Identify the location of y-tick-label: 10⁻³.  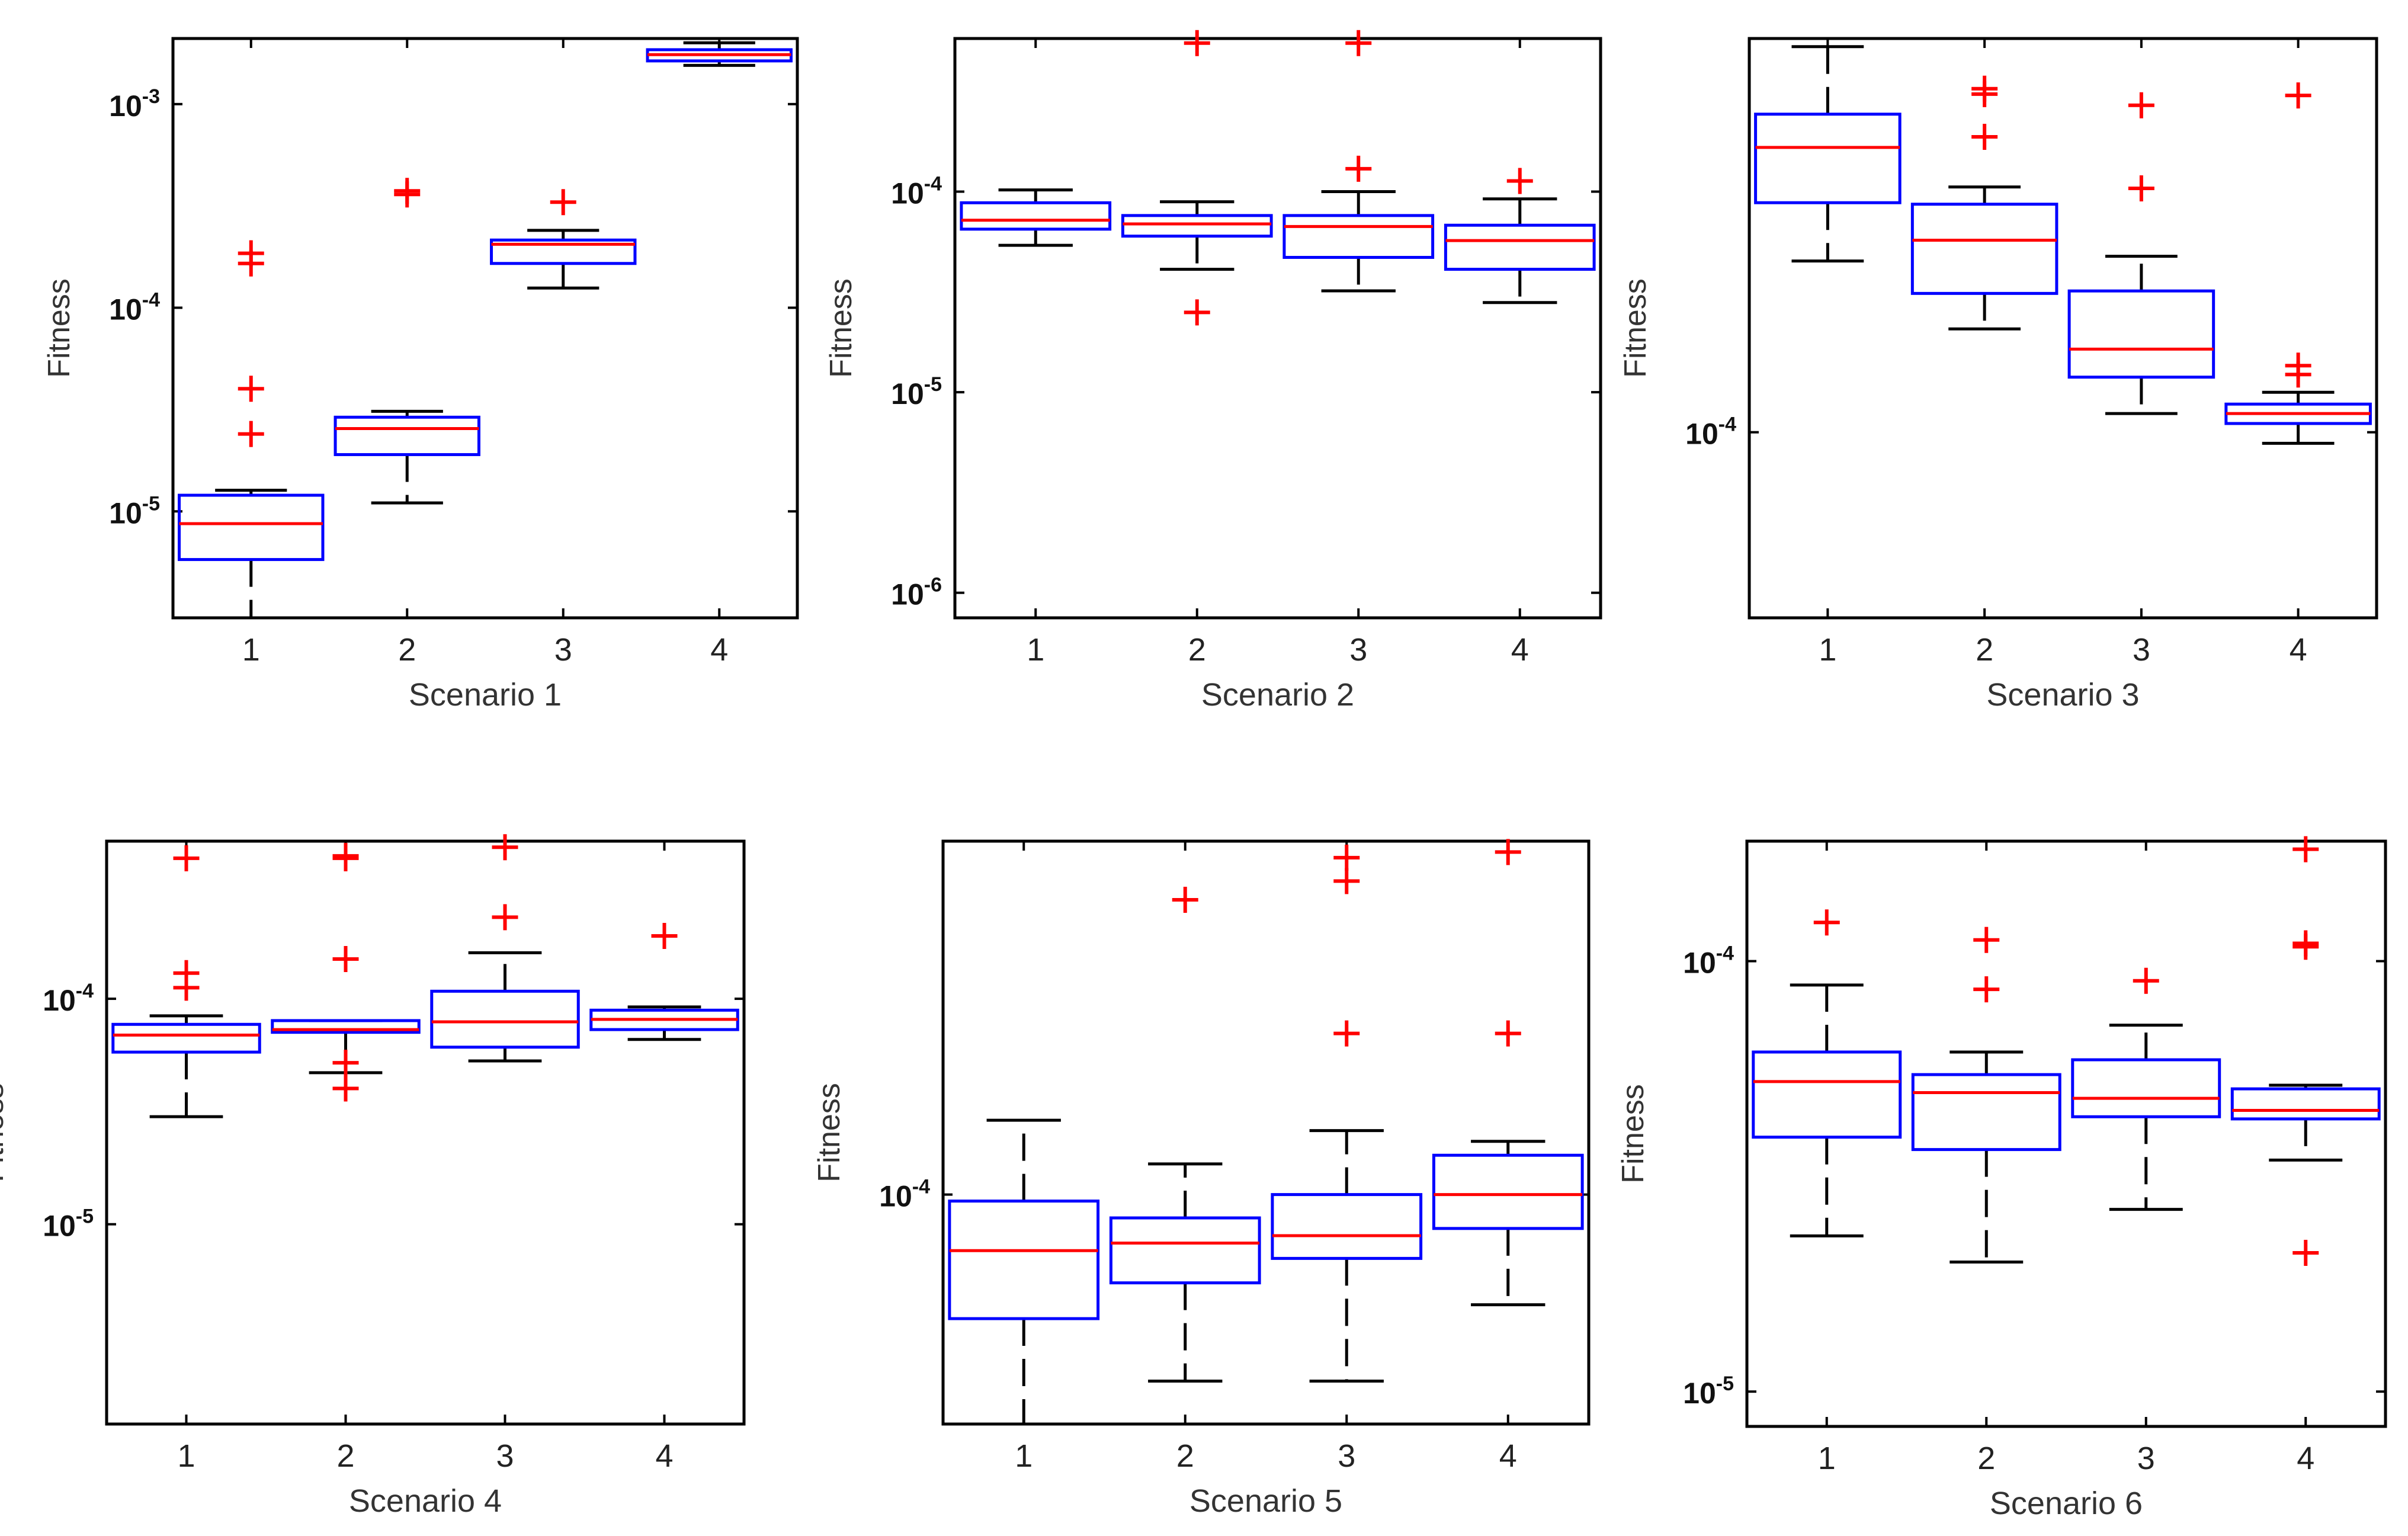
(134, 104).